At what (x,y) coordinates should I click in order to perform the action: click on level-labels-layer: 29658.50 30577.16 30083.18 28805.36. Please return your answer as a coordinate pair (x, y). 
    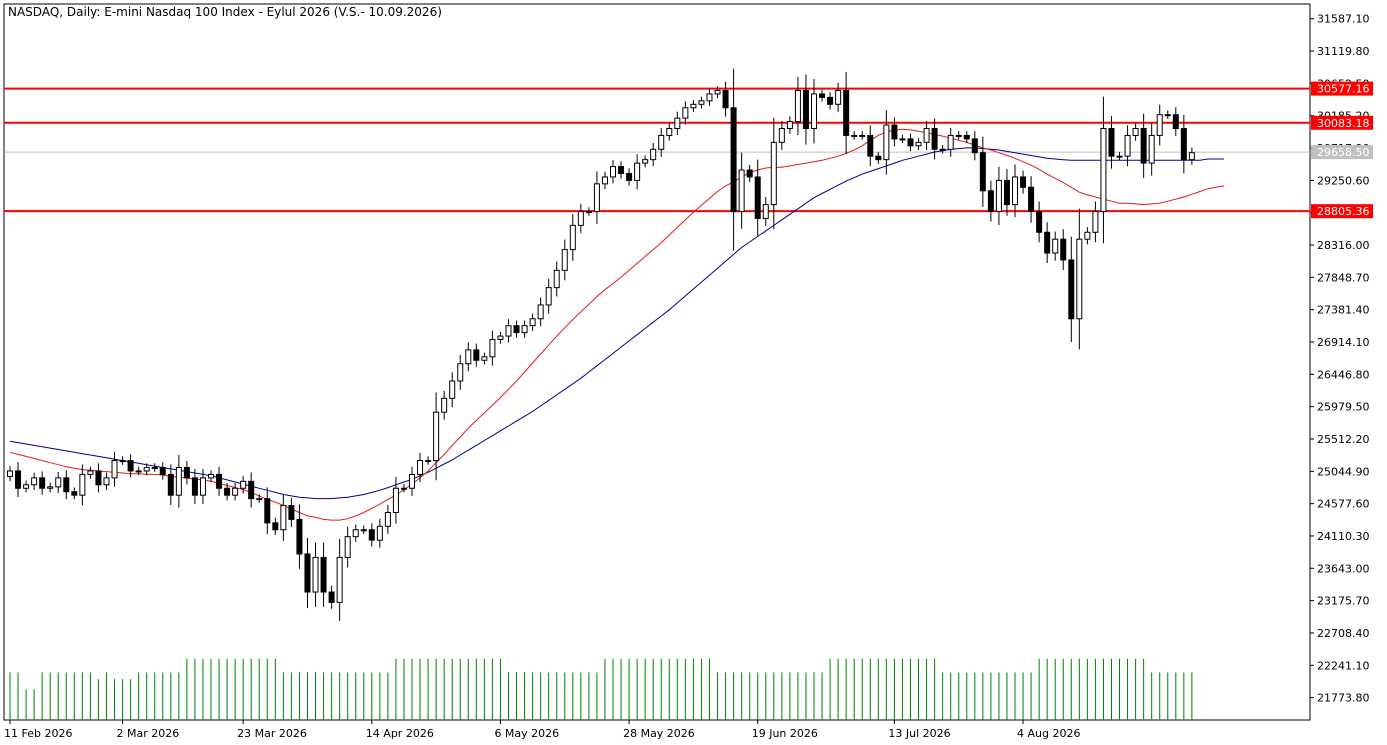
    Looking at the image, I should click on (1342, 150).